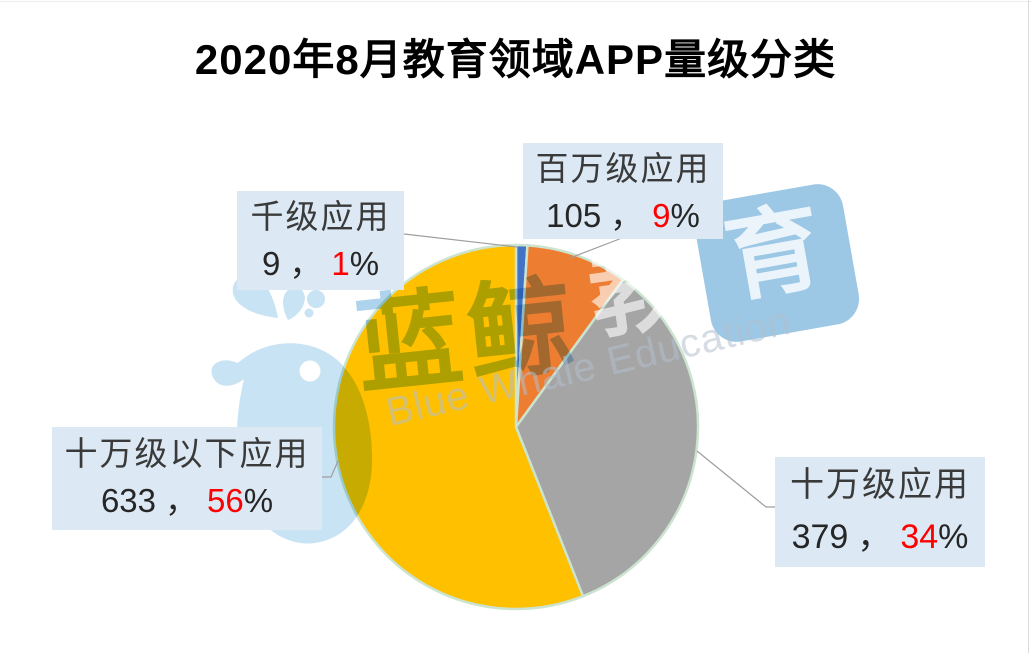 The image size is (1031, 653). What do you see at coordinates (515, 1) in the screenshot?
I see `canvas-top-border` at bounding box center [515, 1].